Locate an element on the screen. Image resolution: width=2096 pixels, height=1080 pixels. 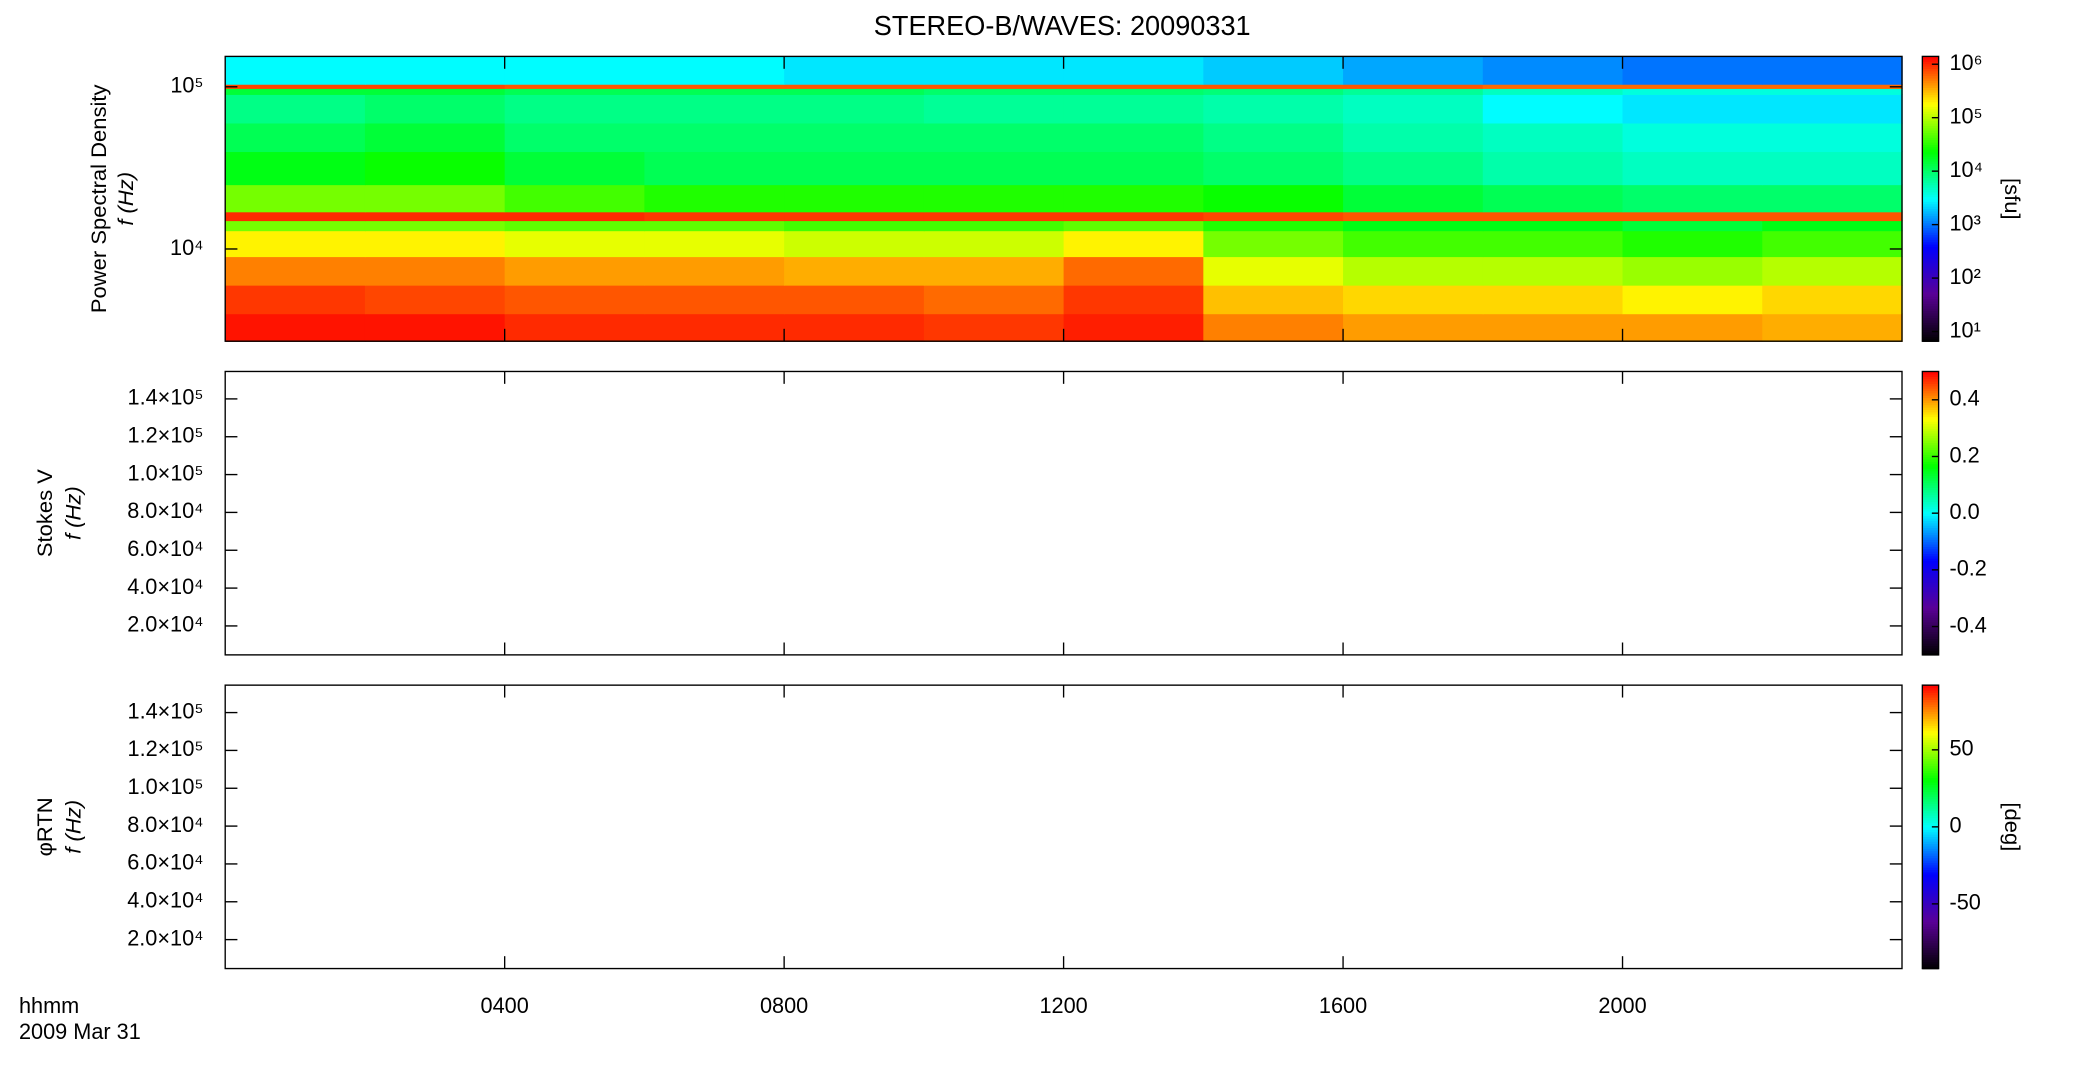
colorbar-frame is located at coordinates (1930, 198).